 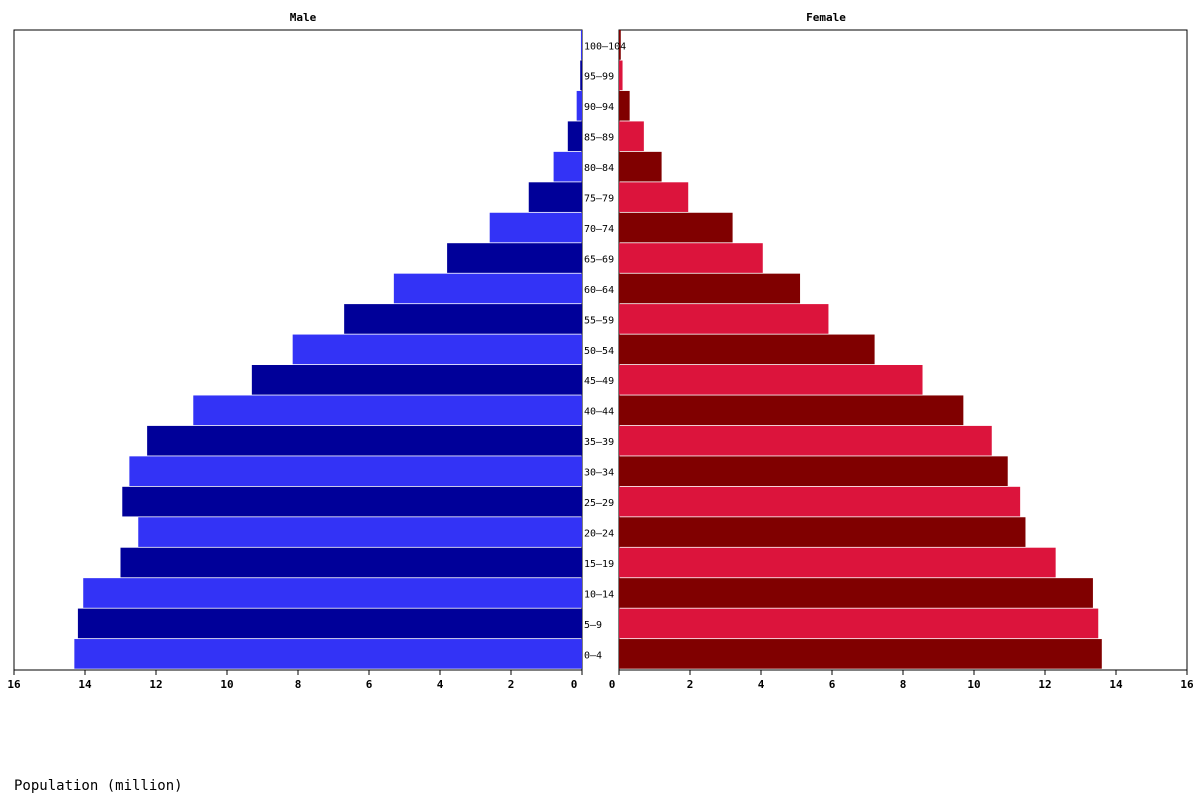 I want to click on male-tick-label-0: 0, so click(x=574, y=684).